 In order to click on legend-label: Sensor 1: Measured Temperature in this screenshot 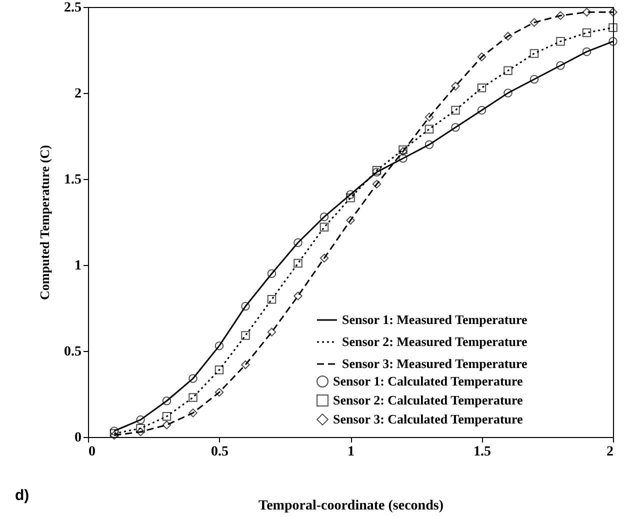, I will do `click(435, 319)`.